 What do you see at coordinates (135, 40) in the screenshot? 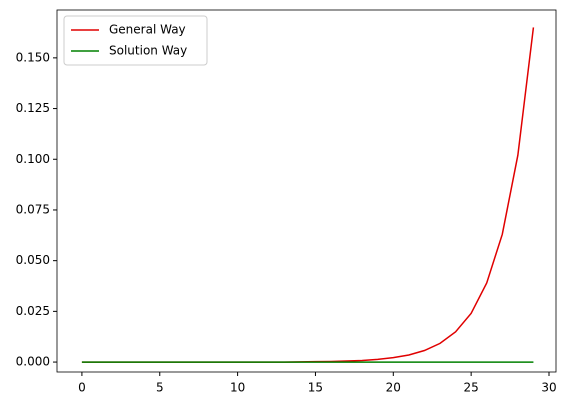
I see `legend-box` at bounding box center [135, 40].